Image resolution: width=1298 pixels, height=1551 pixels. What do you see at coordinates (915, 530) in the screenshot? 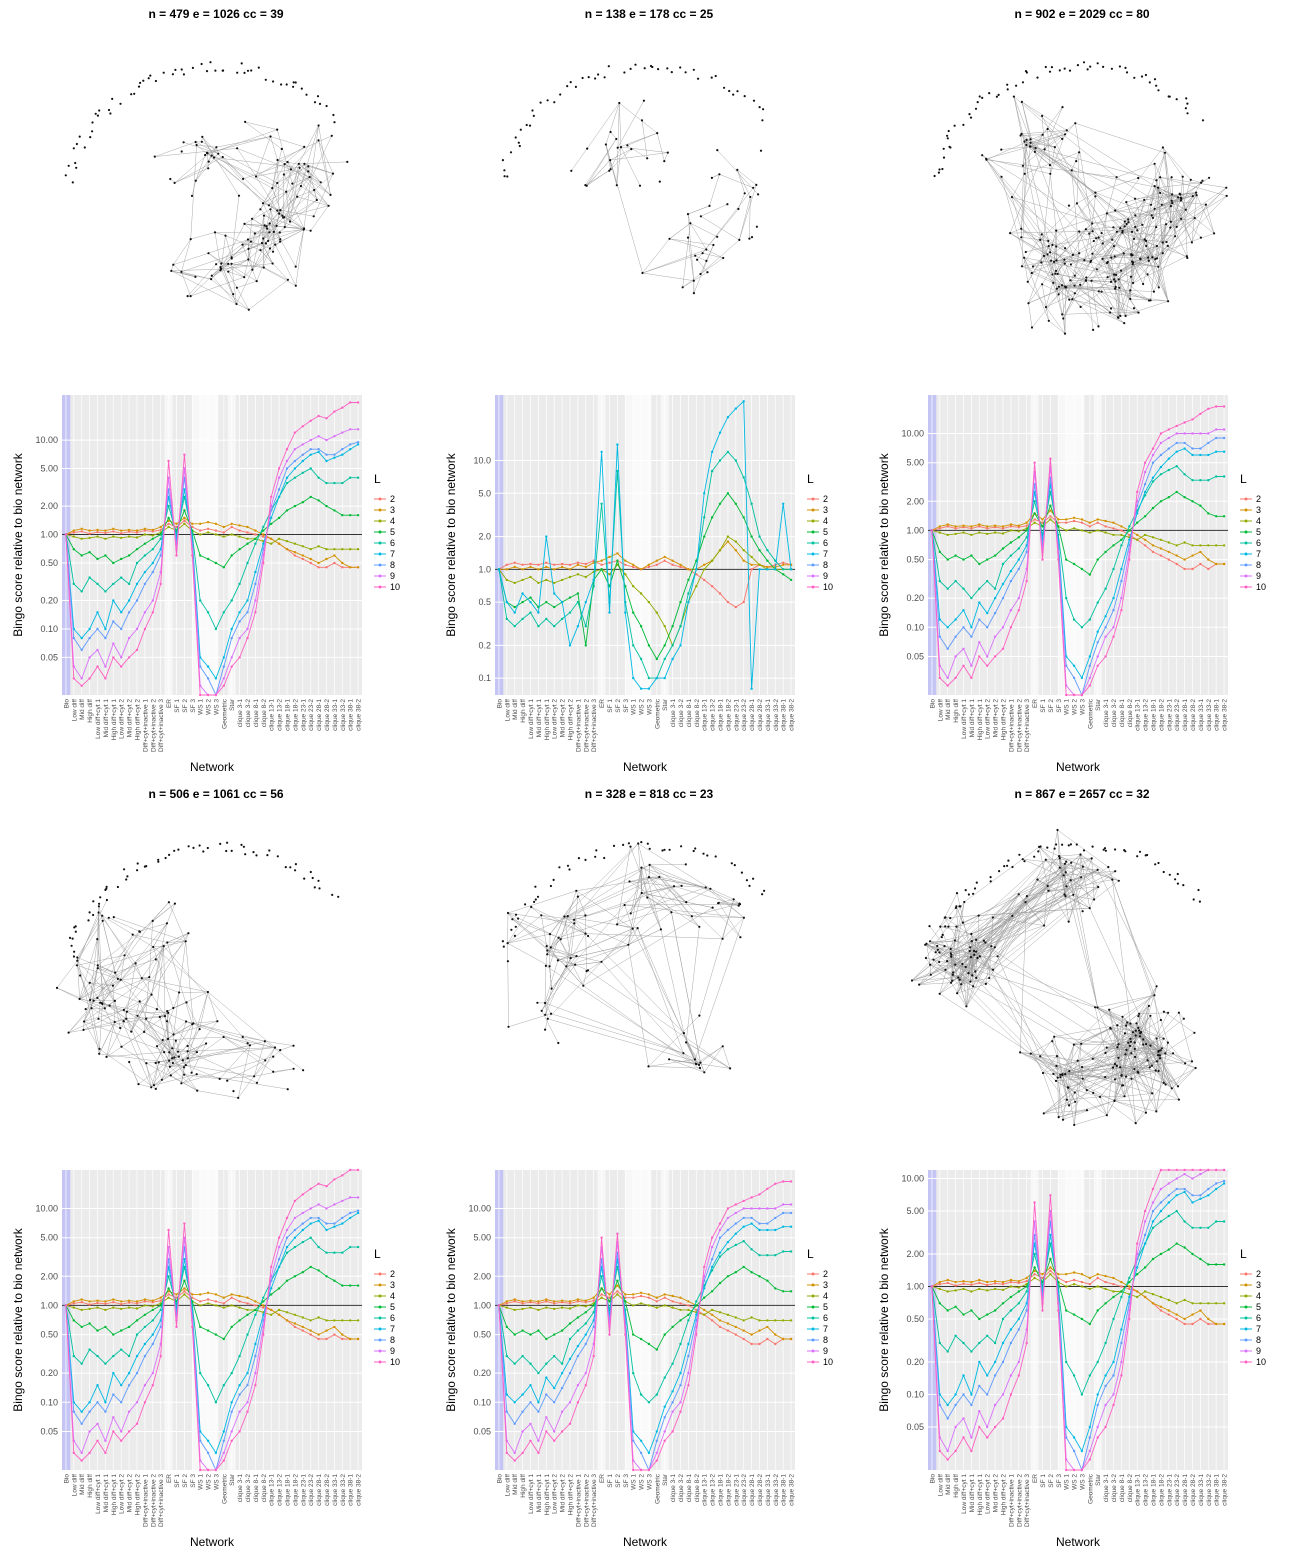
I see `y-tick-label: 1.00` at bounding box center [915, 530].